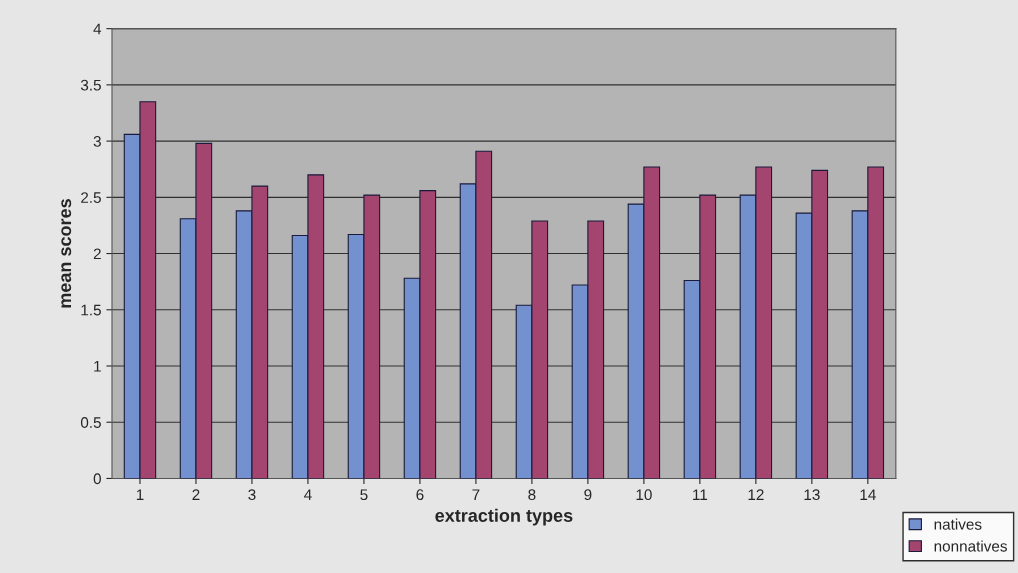 This screenshot has width=1018, height=573. What do you see at coordinates (196, 494) in the screenshot?
I see `x-tick-label: 2` at bounding box center [196, 494].